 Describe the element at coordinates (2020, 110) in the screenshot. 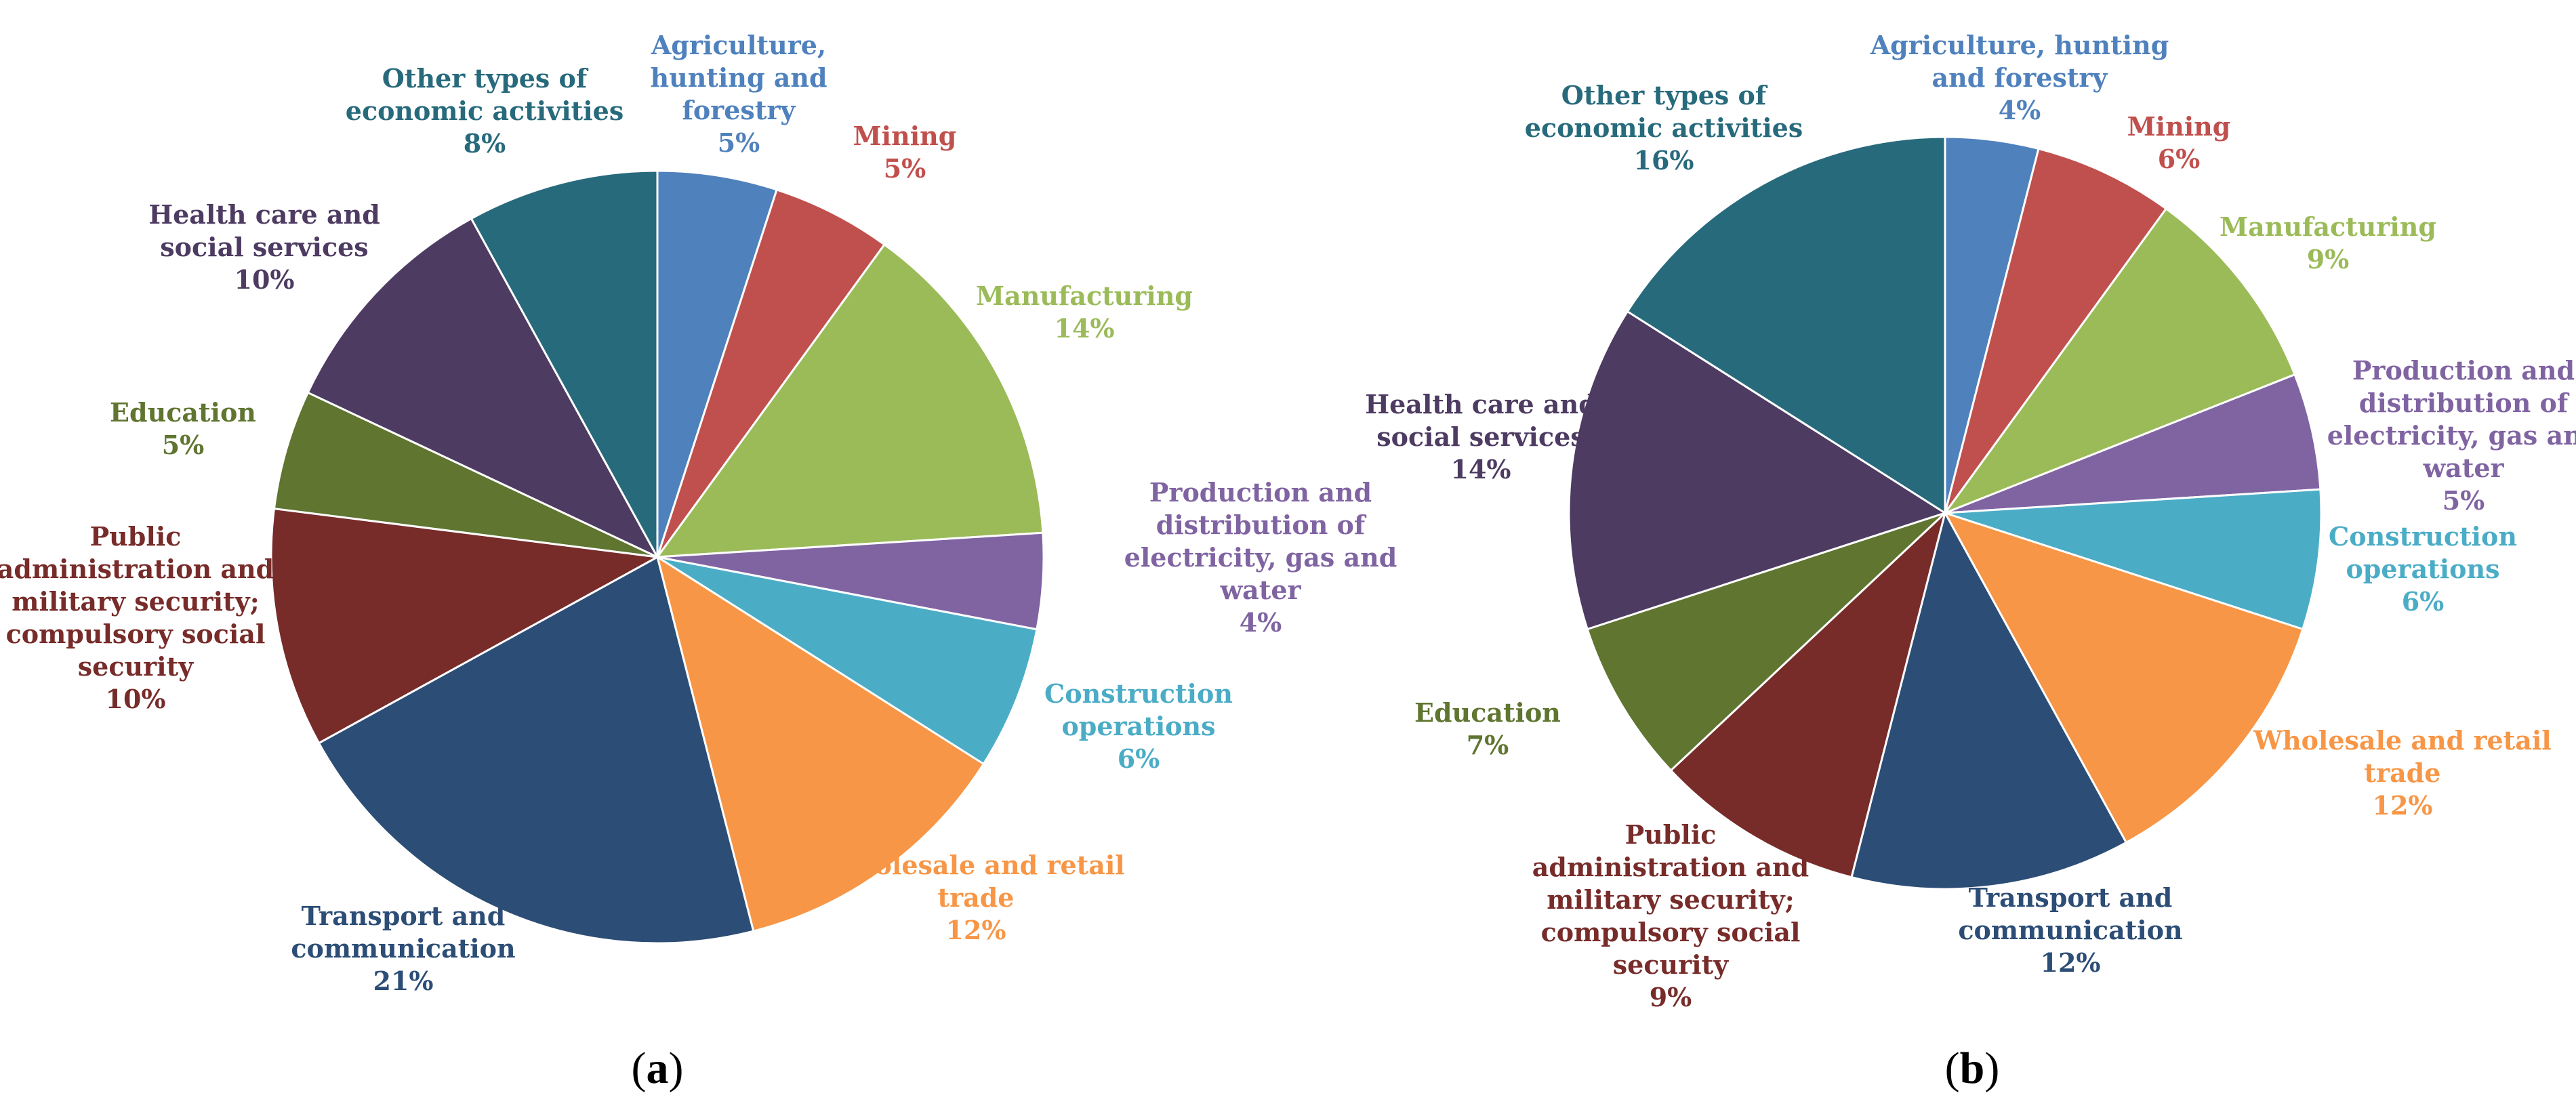

I see `data-label-value: 4%` at that location.